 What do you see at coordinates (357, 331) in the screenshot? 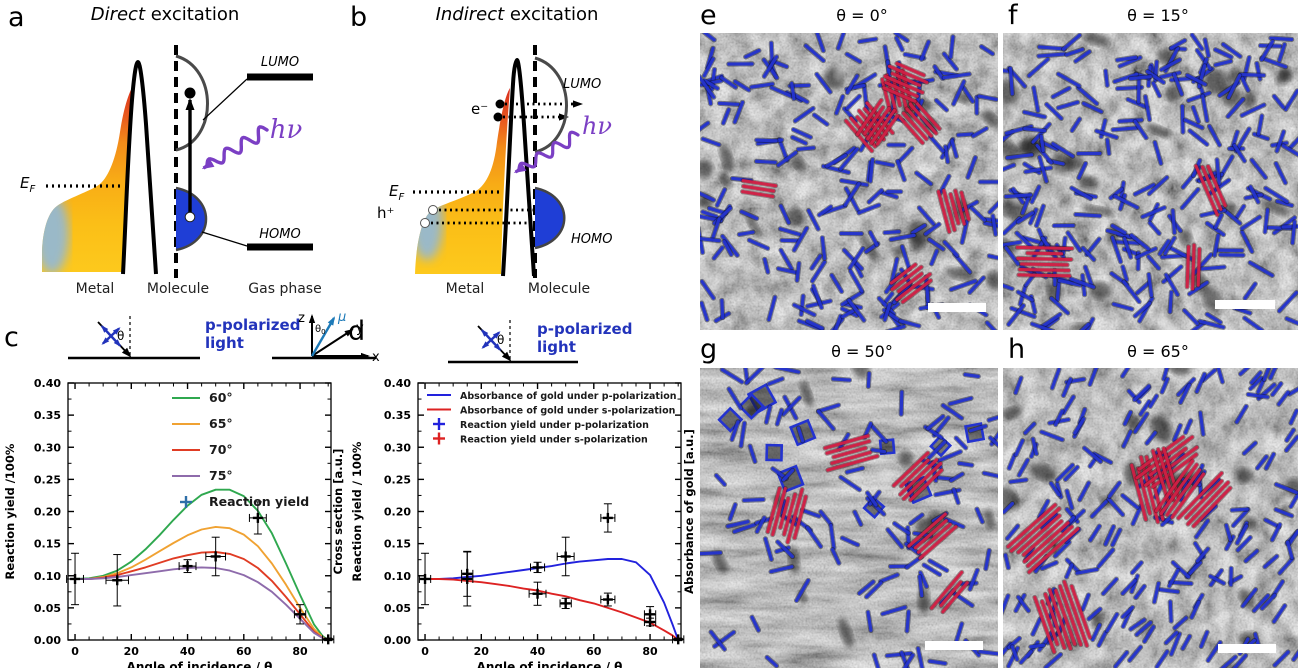
I see `panel-d-label: d` at bounding box center [357, 331].